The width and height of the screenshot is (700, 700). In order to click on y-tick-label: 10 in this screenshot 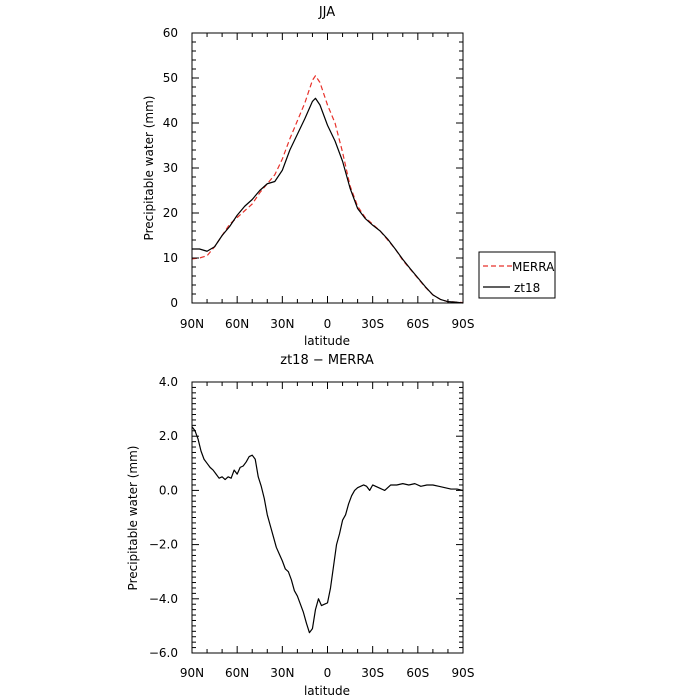, I will do `click(170, 258)`.